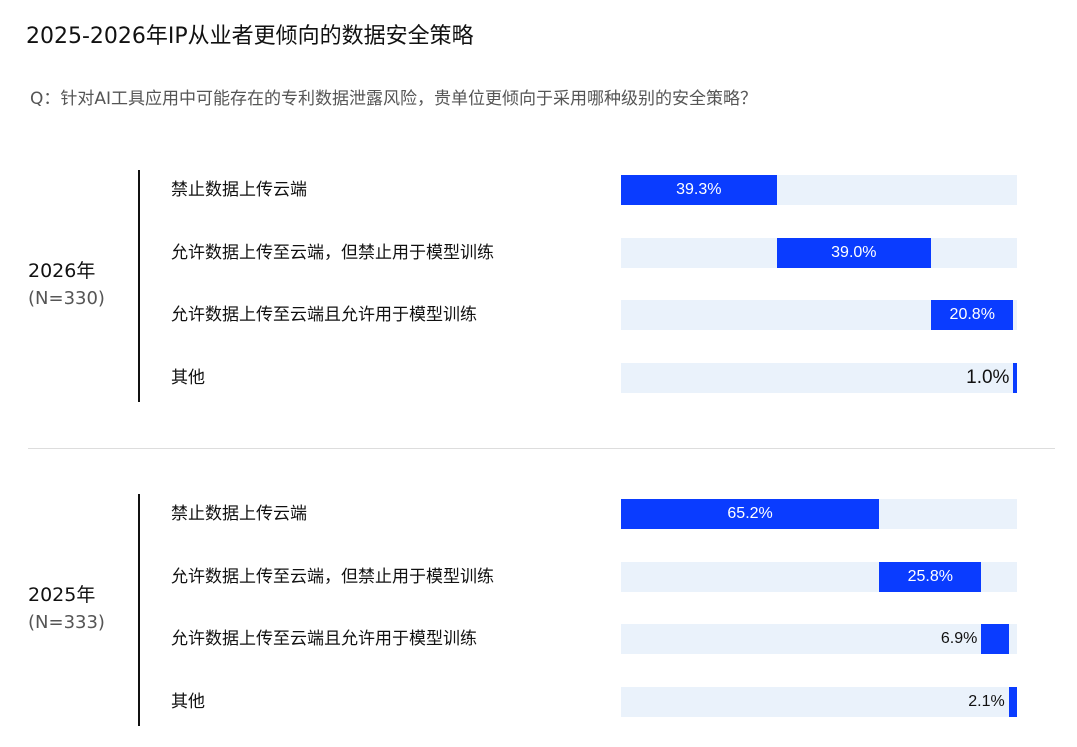 This screenshot has height=747, width=1077. I want to click on bar-track: 2.1%, so click(819, 702).